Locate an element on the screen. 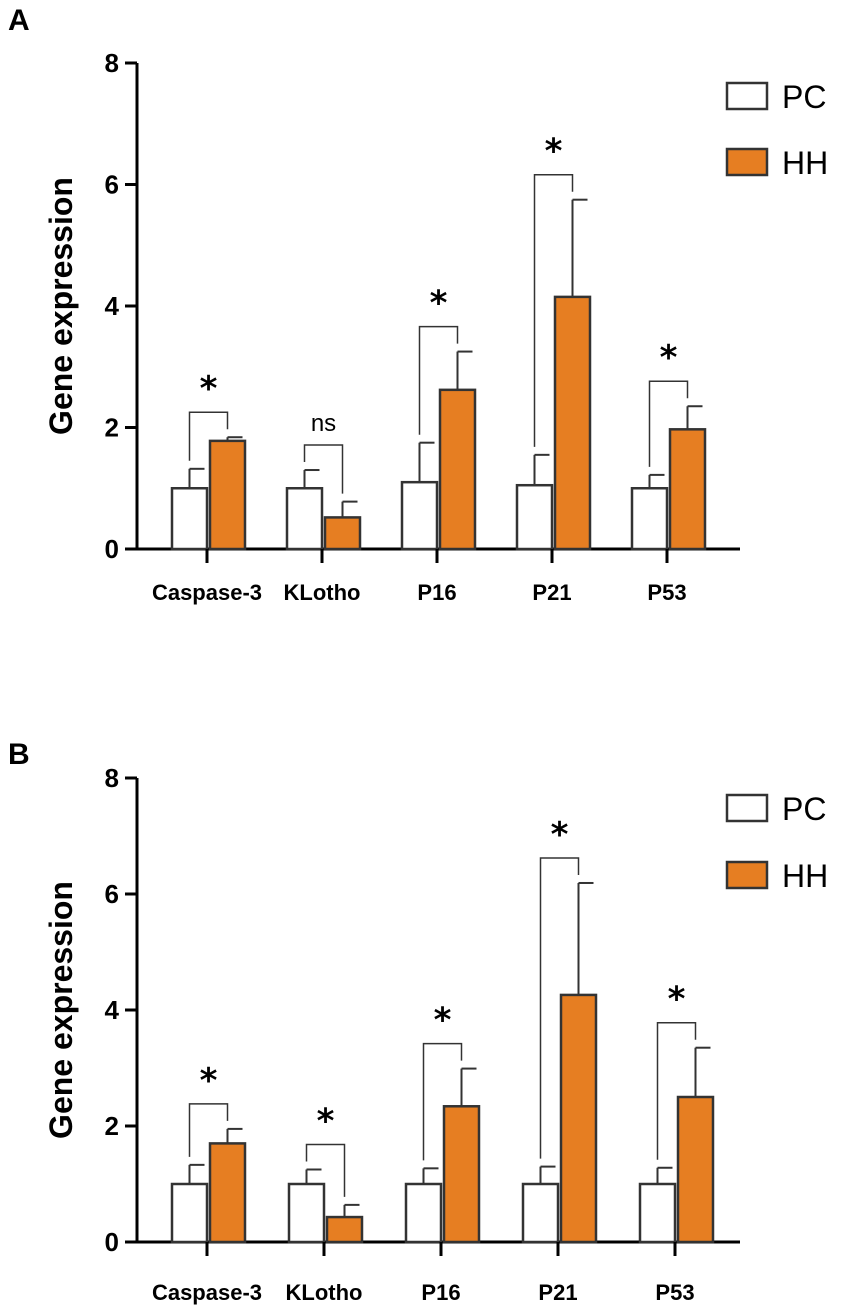 The image size is (850, 1316). panel-label: A is located at coordinates (19, 20).